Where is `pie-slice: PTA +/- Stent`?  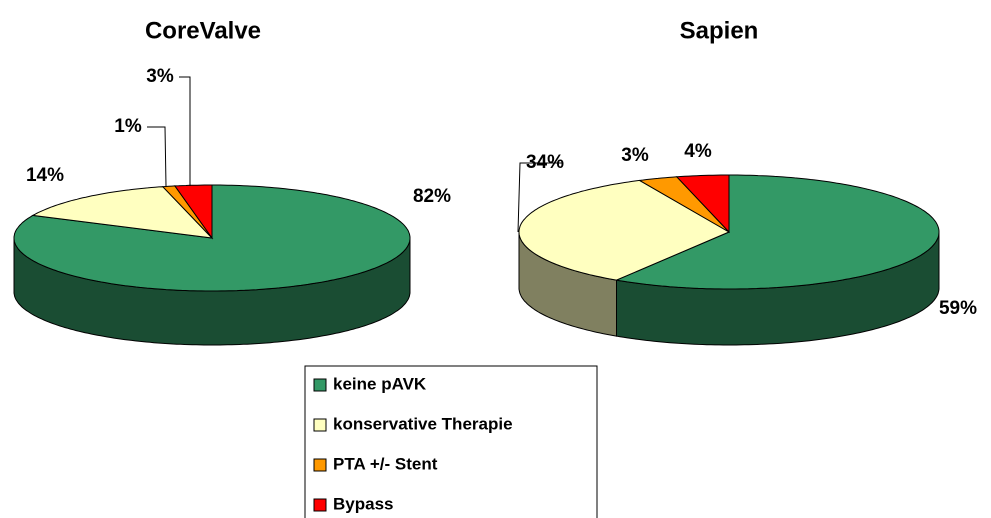
pie-slice: PTA +/- Stent is located at coordinates (684, 204).